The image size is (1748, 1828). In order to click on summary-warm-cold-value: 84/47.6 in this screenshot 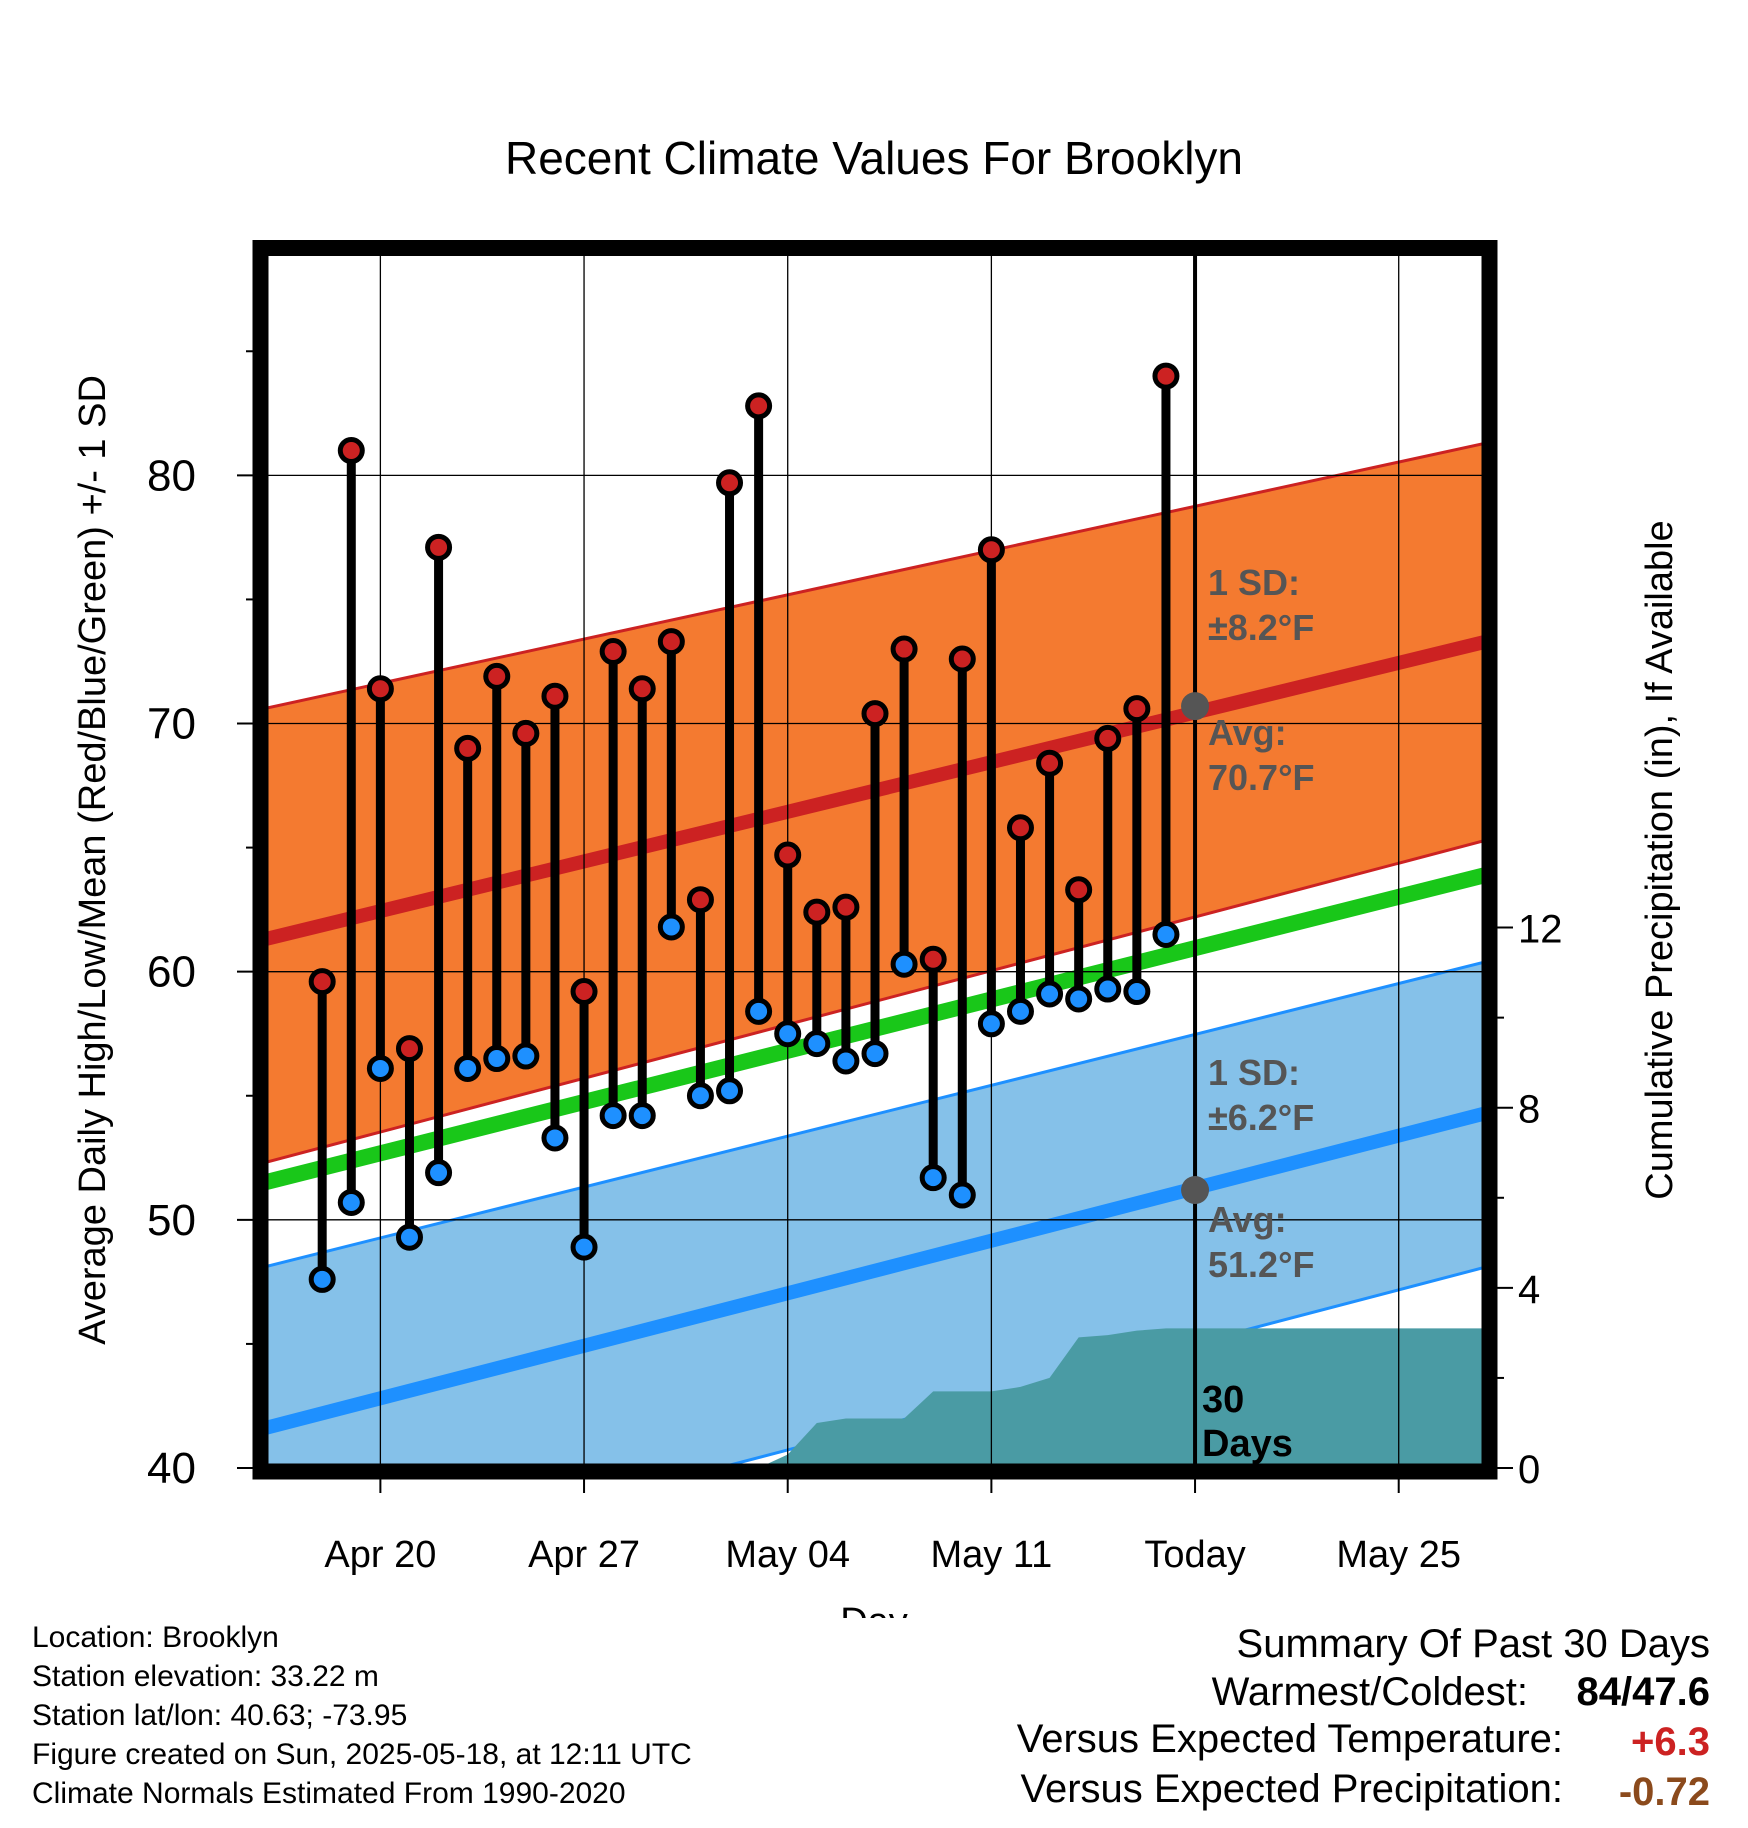, I will do `click(1643, 1692)`.